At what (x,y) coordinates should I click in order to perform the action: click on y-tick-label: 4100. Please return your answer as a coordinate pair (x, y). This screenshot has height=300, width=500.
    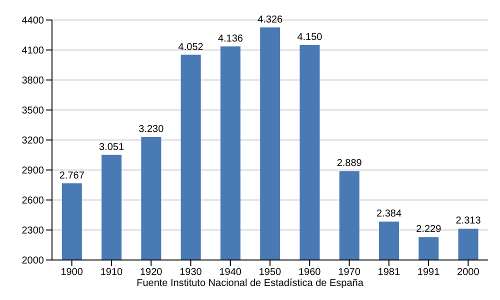
    Looking at the image, I should click on (33, 51).